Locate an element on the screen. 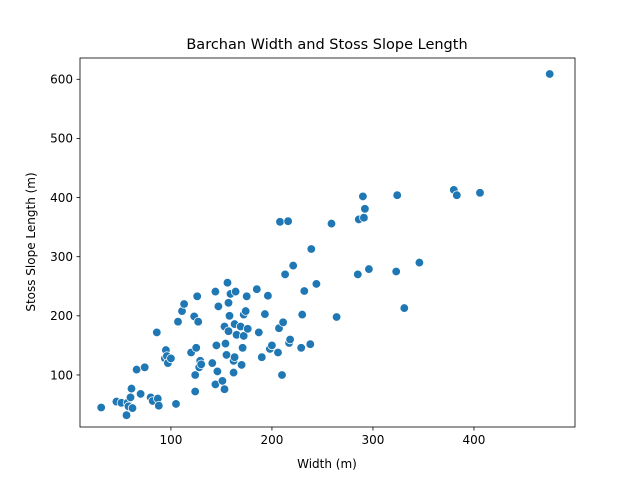  y-tick-label: 400 is located at coordinates (61, 198).